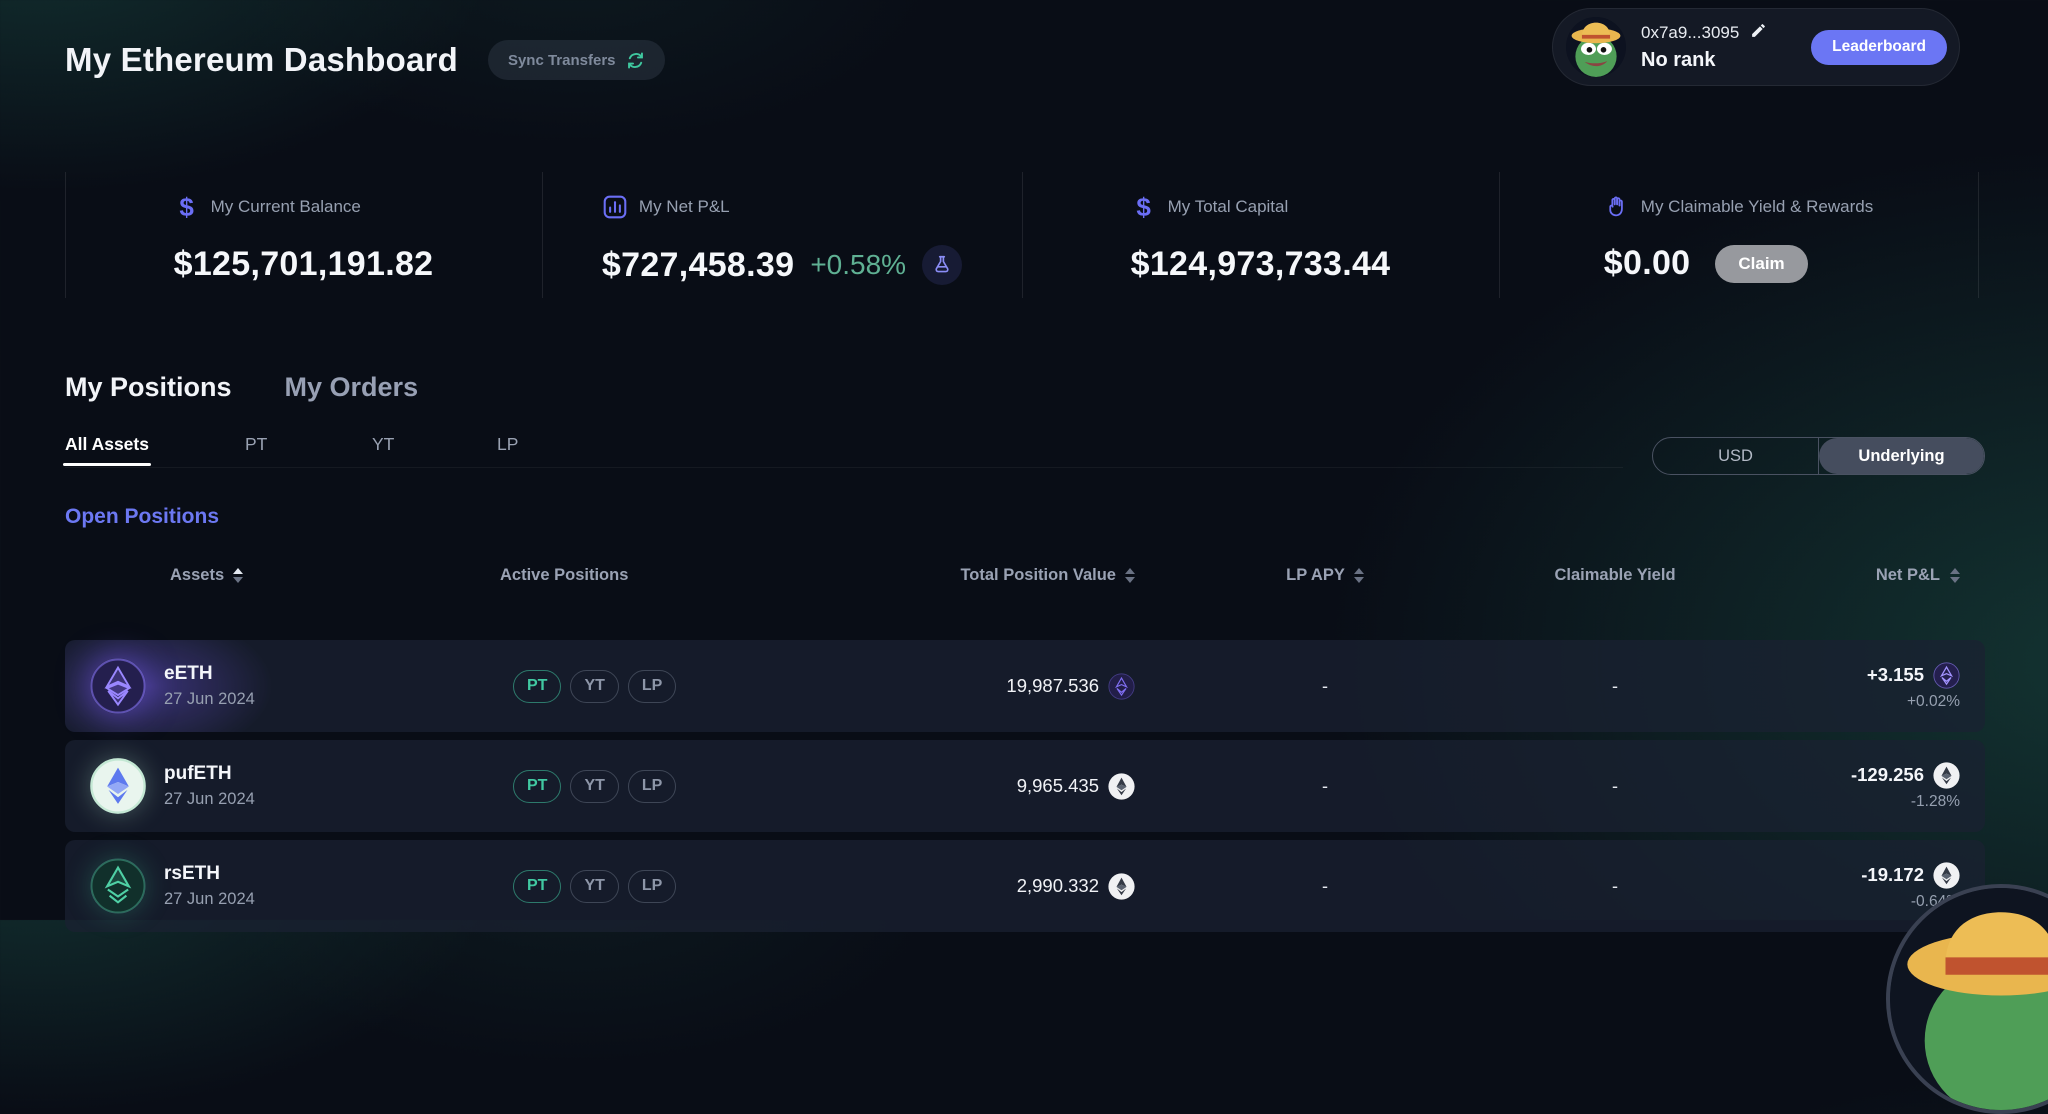 Image resolution: width=2048 pixels, height=1114 pixels. I want to click on rank-label: No rank, so click(1678, 60).